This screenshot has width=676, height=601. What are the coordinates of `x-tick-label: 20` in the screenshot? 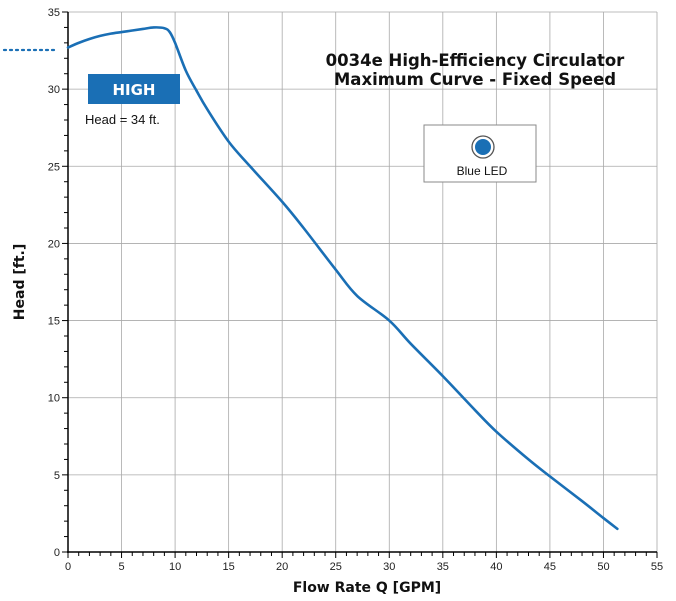 It's located at (282, 567).